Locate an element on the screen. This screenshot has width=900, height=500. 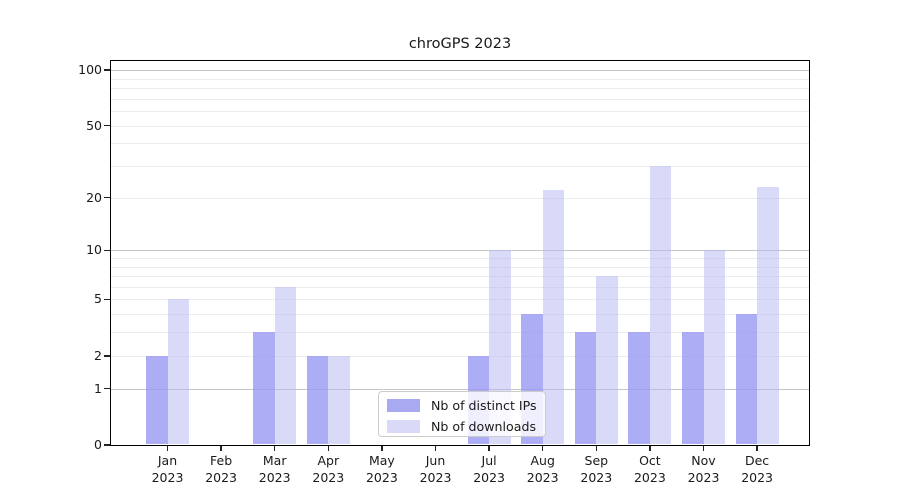
x-tick-label-jun: Jun 2023 is located at coordinates (436, 469).